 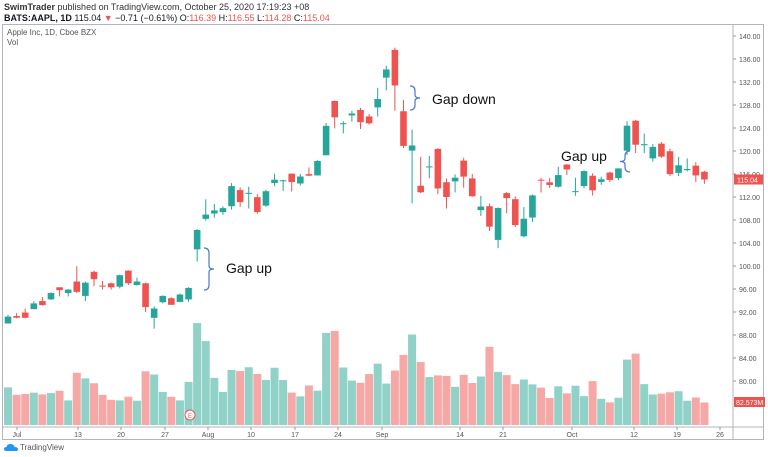 What do you see at coordinates (748, 382) in the screenshot?
I see `y-tick-label: 80.00` at bounding box center [748, 382].